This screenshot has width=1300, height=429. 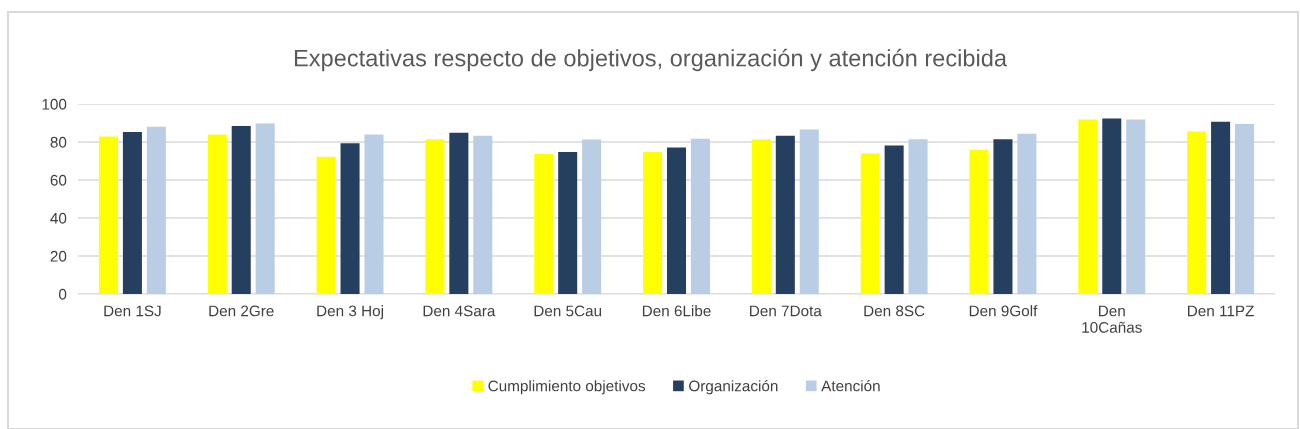 What do you see at coordinates (1112, 319) in the screenshot?
I see `x-tick-label: Den 10Cañas` at bounding box center [1112, 319].